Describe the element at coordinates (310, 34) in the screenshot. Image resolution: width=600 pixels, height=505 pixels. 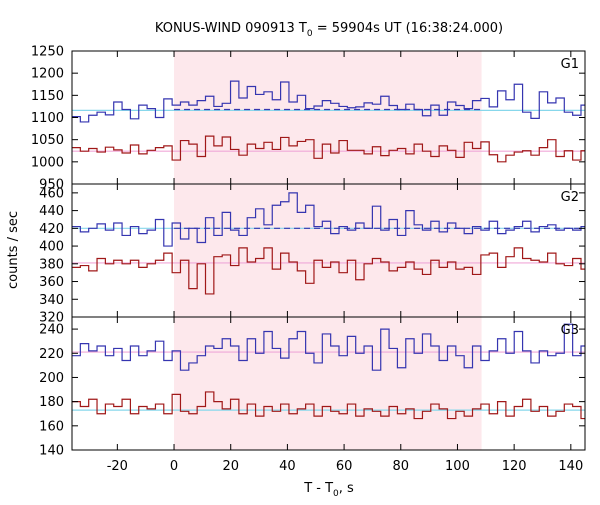
I see `chart-title-subscript: 0` at that location.